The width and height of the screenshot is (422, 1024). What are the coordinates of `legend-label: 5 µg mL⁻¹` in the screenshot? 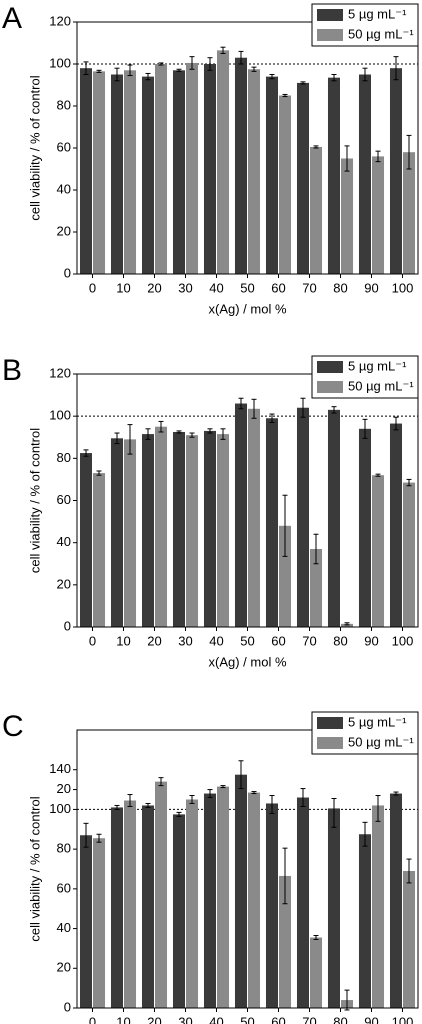 It's located at (377, 721).